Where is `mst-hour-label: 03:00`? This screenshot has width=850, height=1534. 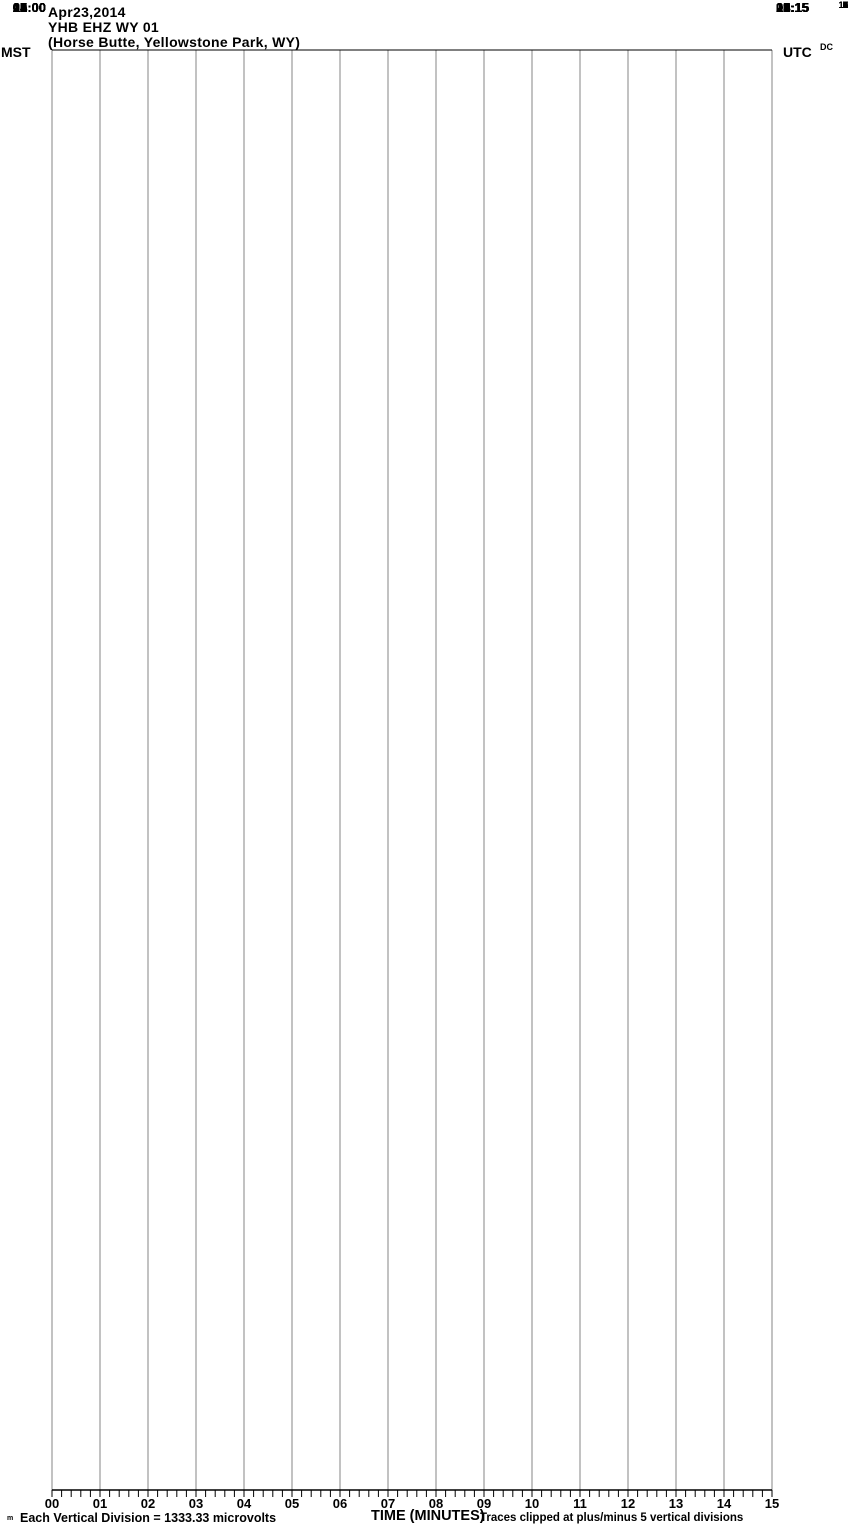 mst-hour-label: 03:00 is located at coordinates (29, 7).